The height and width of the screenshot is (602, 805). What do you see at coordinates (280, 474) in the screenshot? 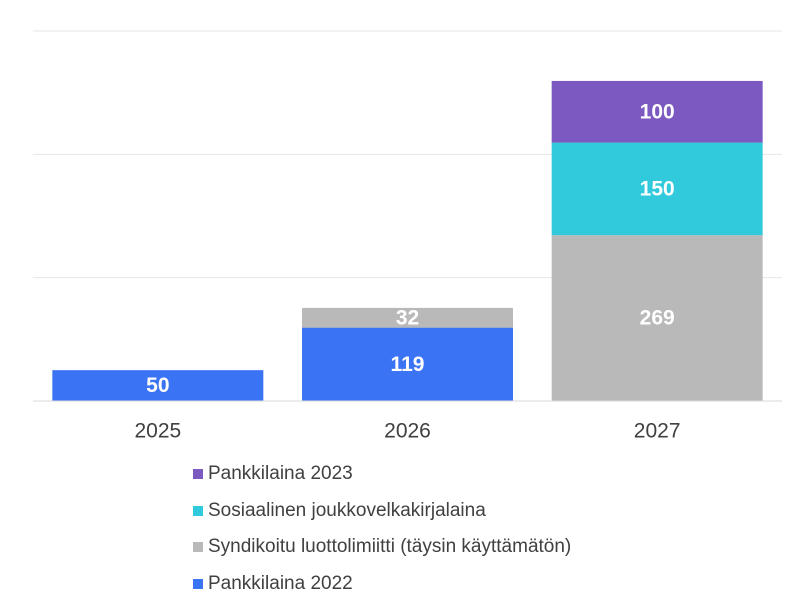
I see `legend-label: Pankkilaina 2023` at bounding box center [280, 474].